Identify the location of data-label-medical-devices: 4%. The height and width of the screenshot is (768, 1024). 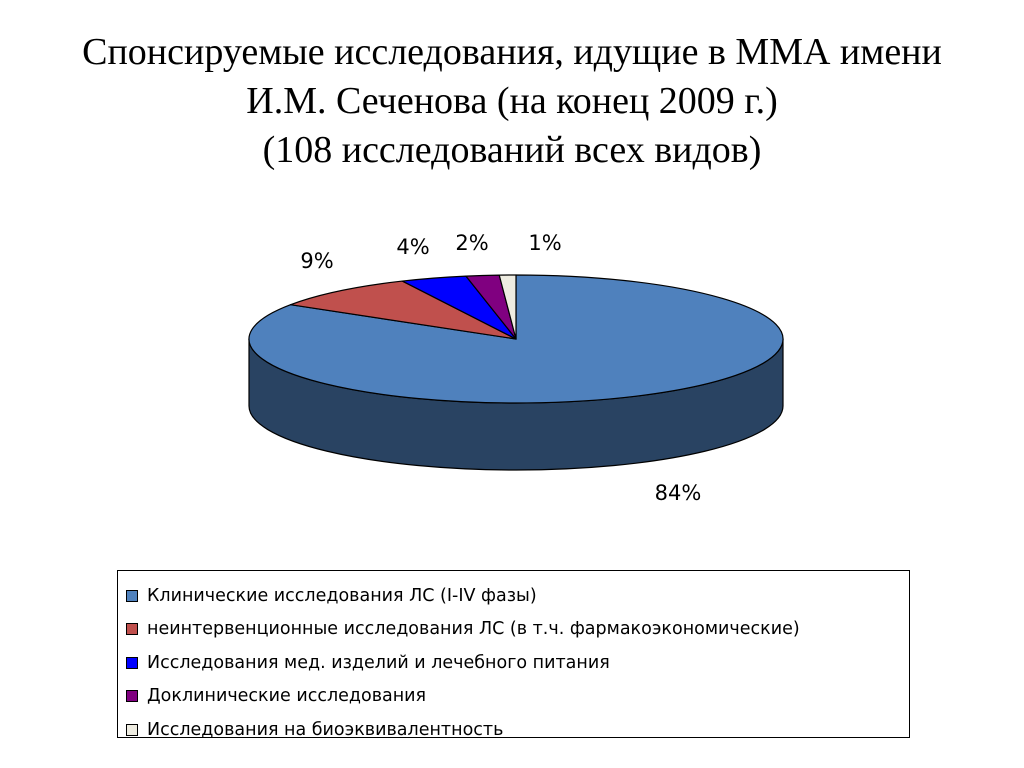
(412, 247).